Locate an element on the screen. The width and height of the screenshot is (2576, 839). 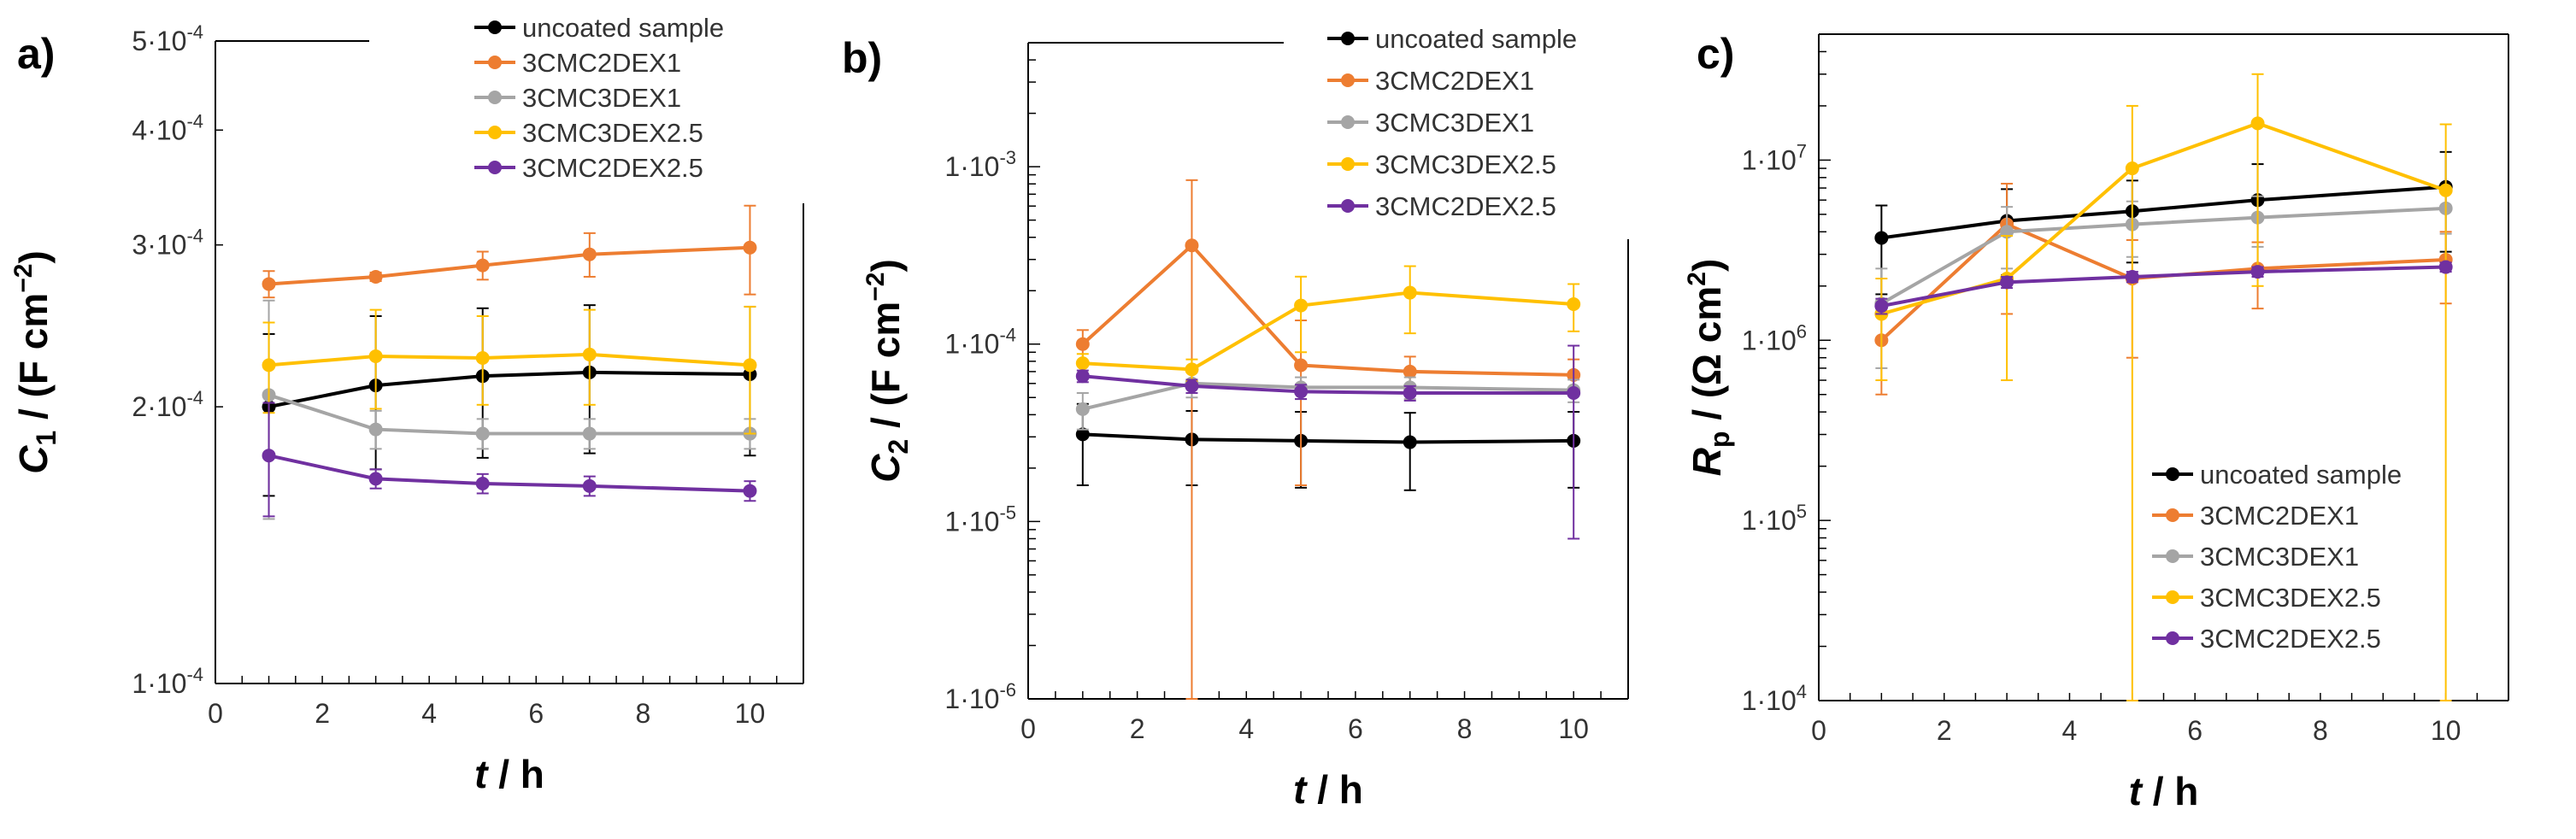
x-tick-label: 4 is located at coordinates (2070, 730).